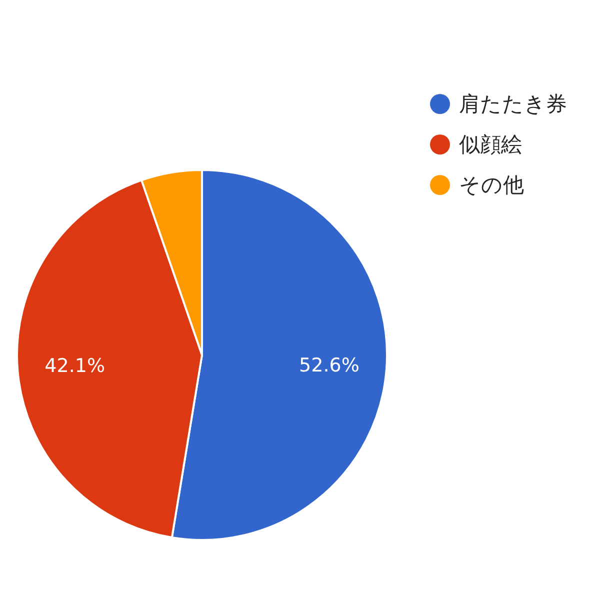 This screenshot has width=600, height=600. I want to click on legend-label: その他, so click(491, 185).